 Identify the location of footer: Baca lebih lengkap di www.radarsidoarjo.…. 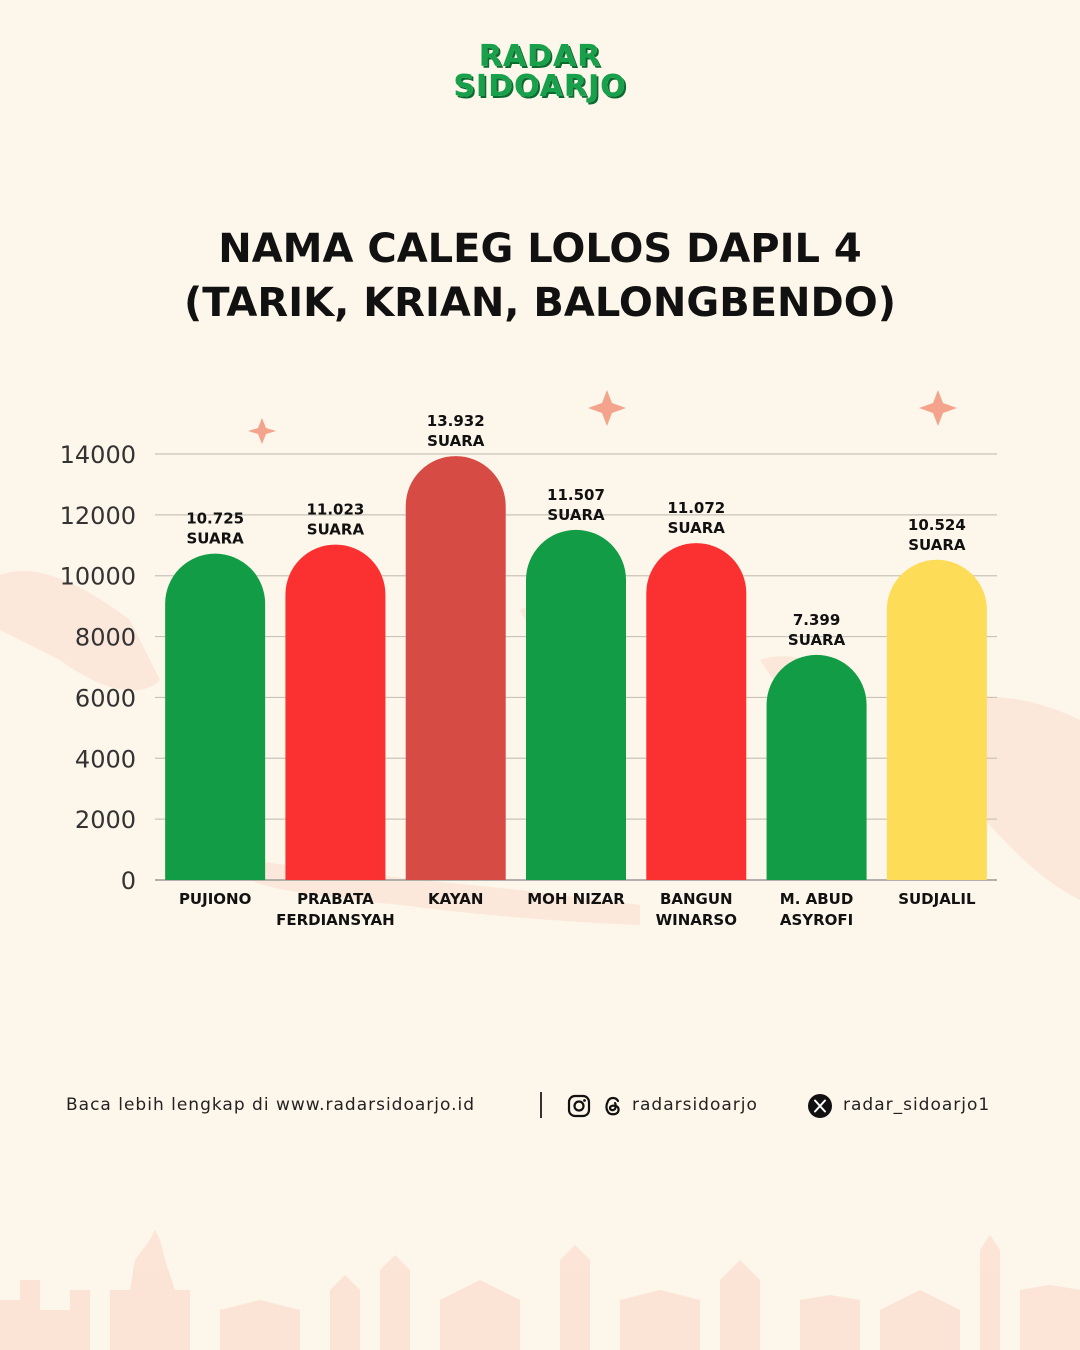
(540, 1107).